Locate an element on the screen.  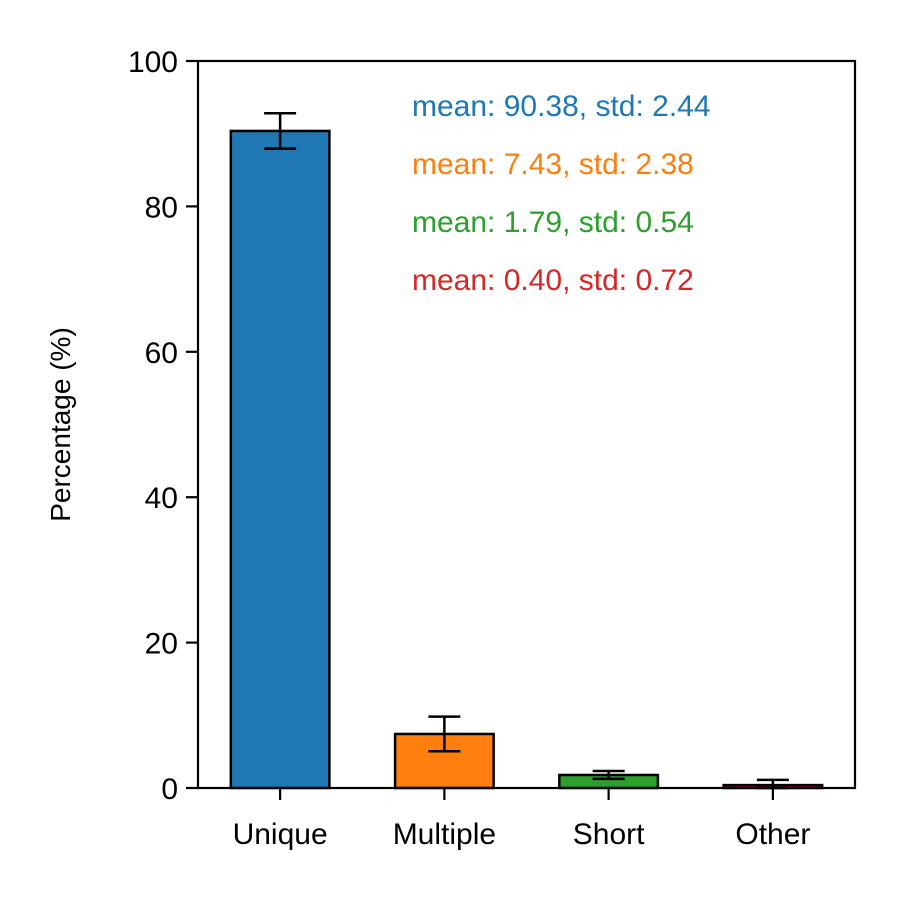
y-tick-label: 60 is located at coordinates (161, 353).